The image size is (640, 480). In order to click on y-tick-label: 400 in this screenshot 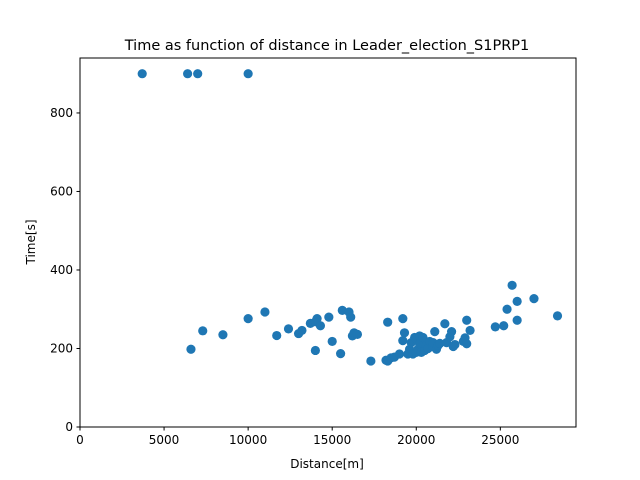, I will do `click(61, 270)`.